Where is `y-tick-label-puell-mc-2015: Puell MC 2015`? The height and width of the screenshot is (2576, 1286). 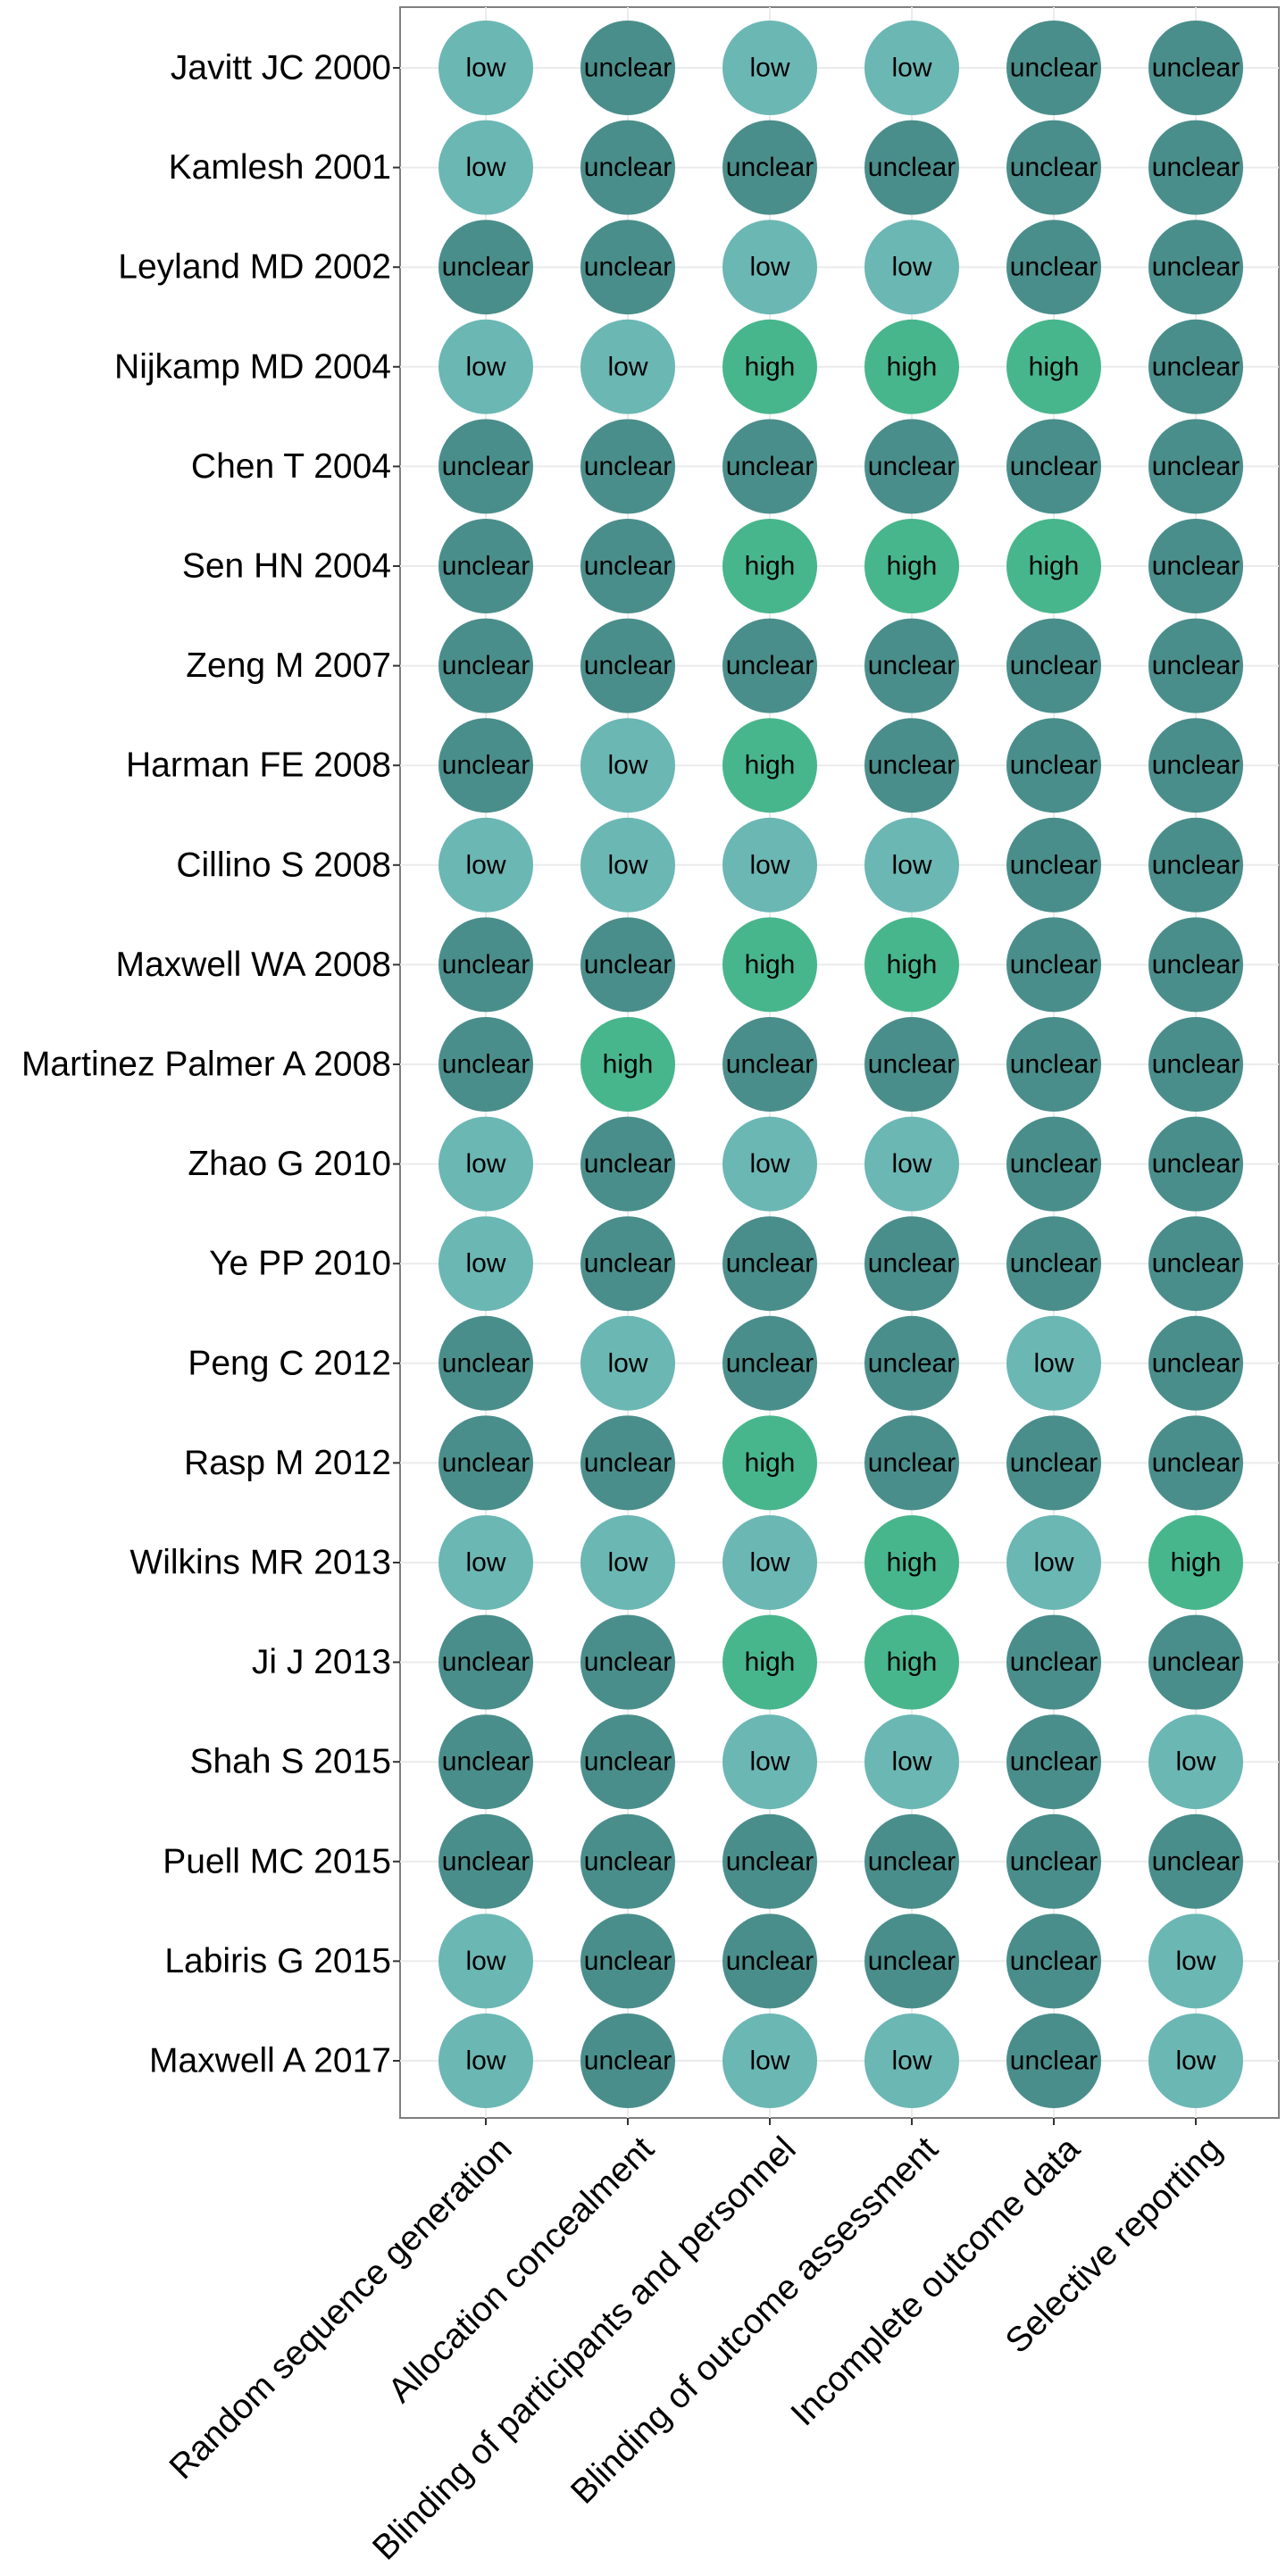 y-tick-label-puell-mc-2015: Puell MC 2015 is located at coordinates (277, 1861).